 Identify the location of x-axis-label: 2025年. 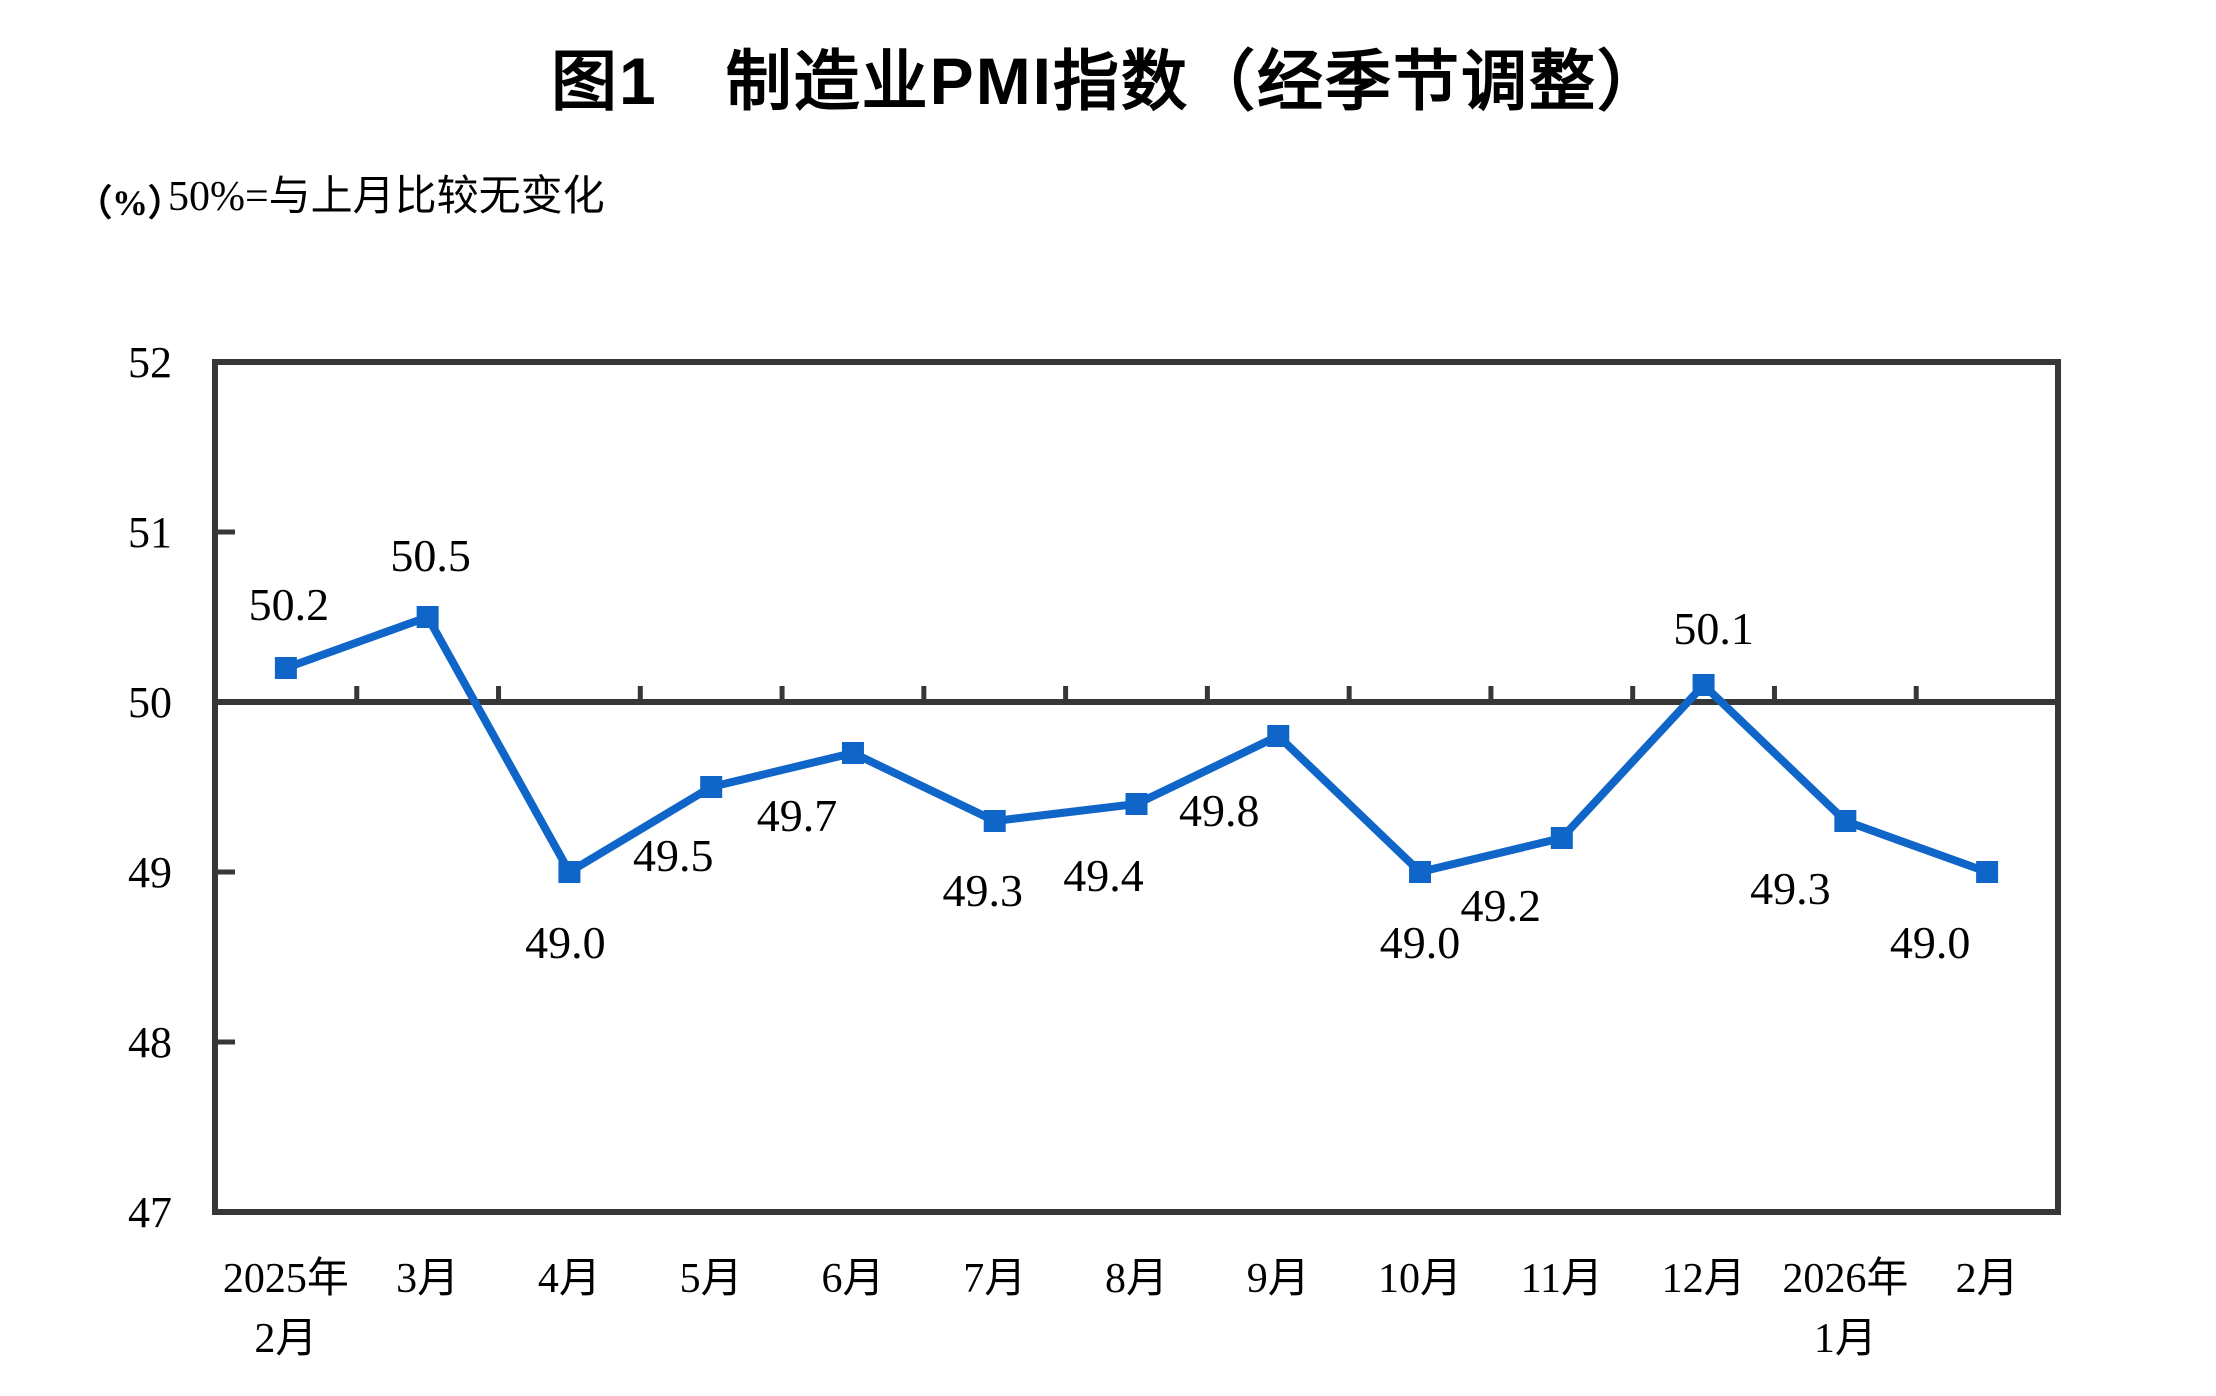
(286, 1278).